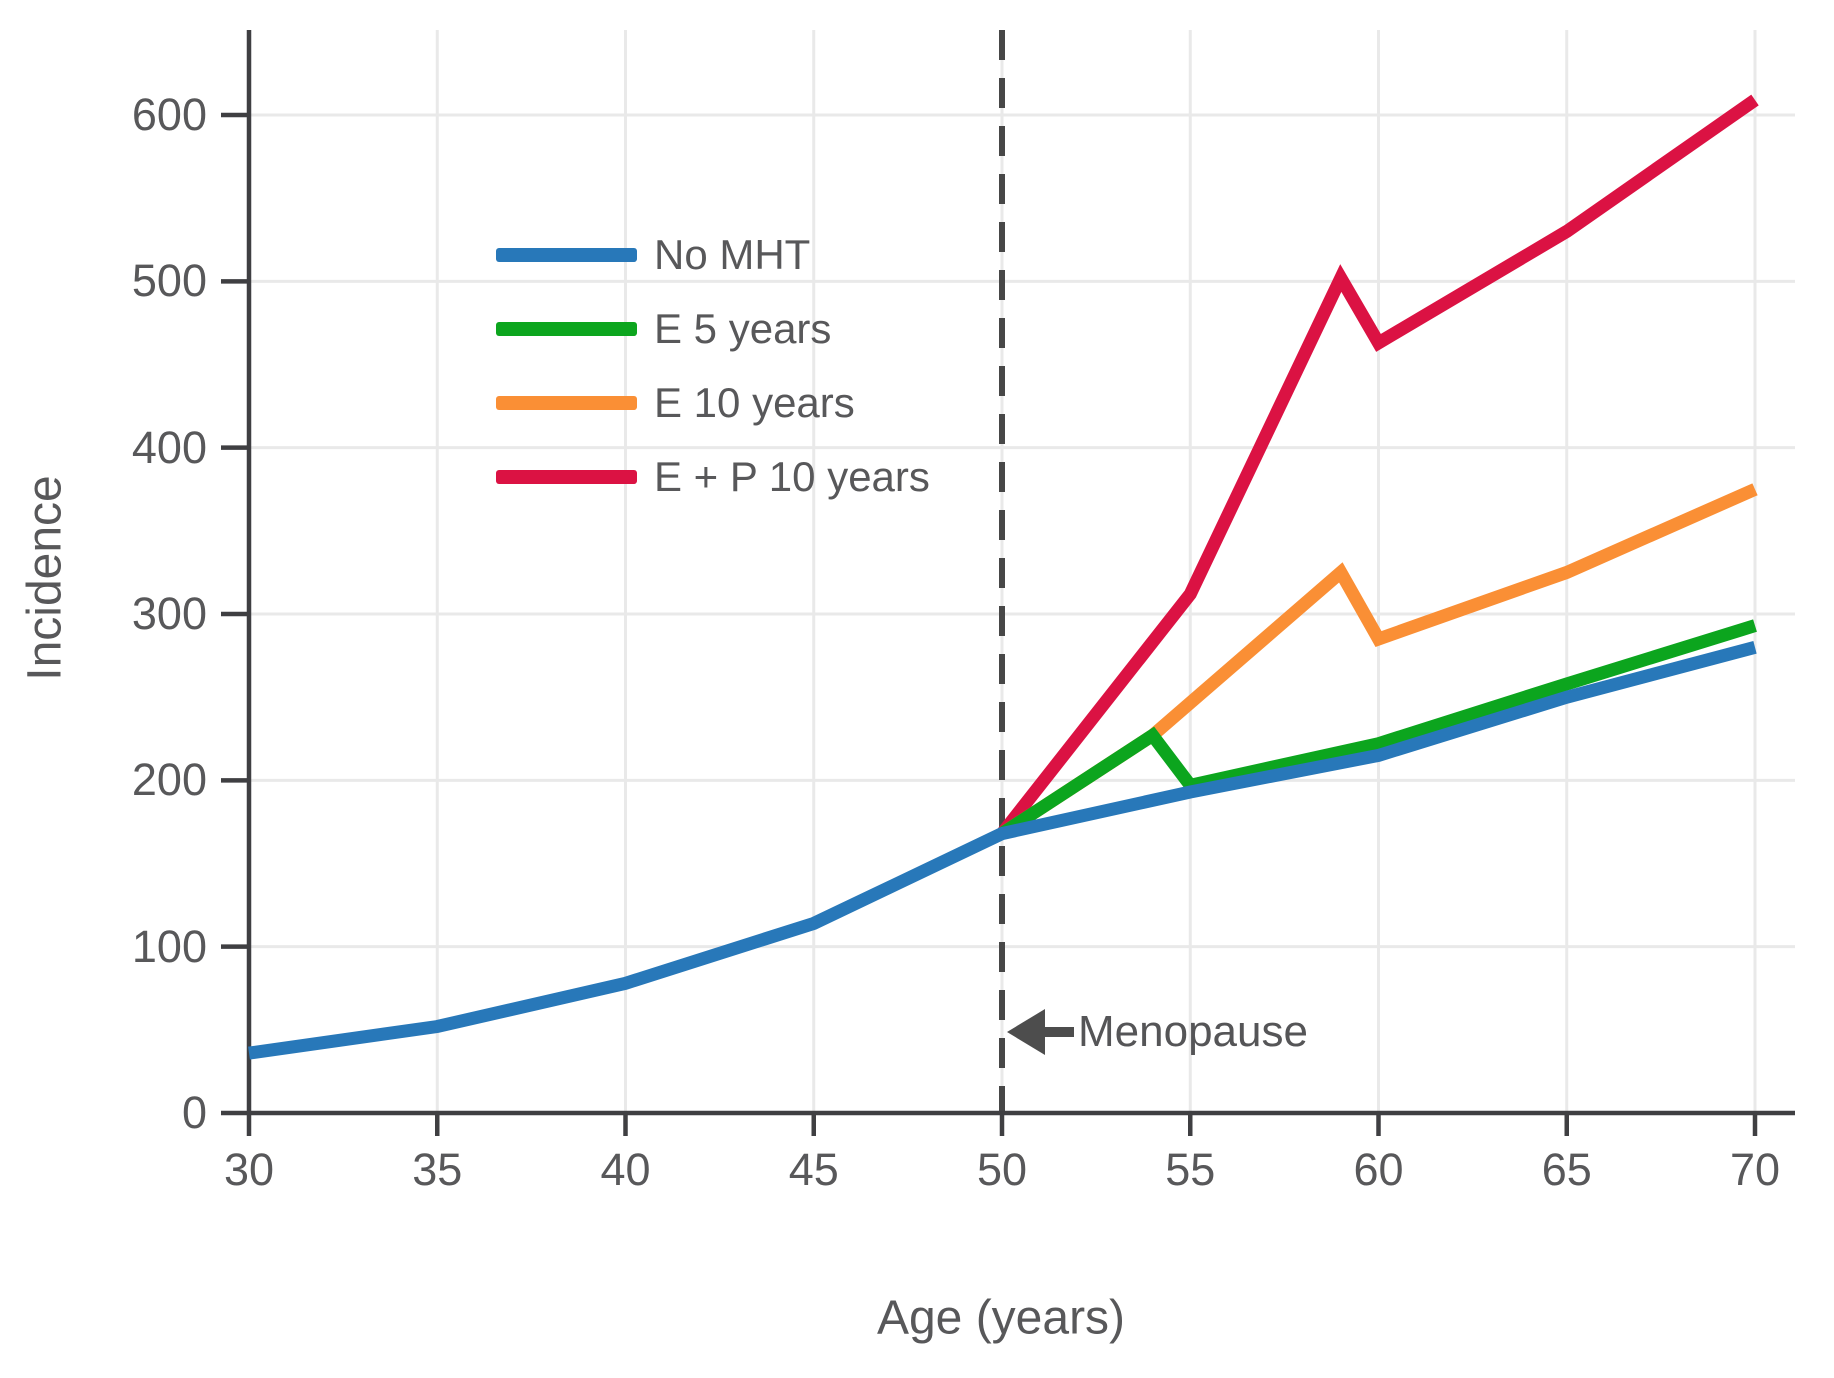 The width and height of the screenshot is (1834, 1378). What do you see at coordinates (813, 1169) in the screenshot?
I see `x-tick-label: 45` at bounding box center [813, 1169].